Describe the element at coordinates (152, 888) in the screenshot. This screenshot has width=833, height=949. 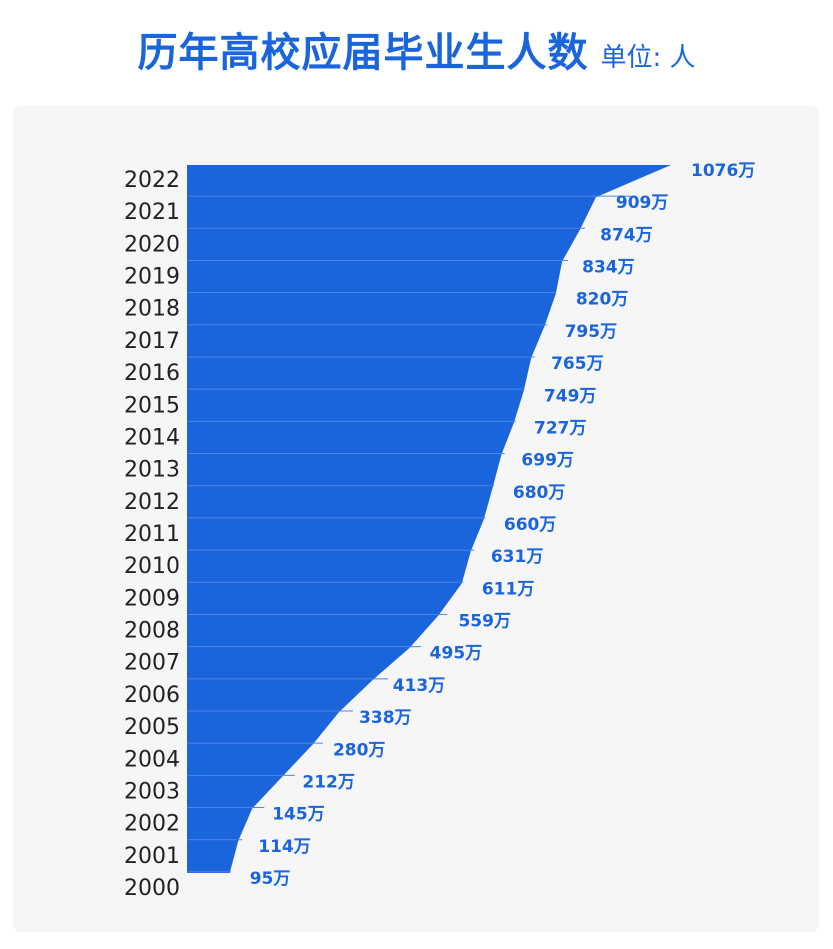
I see `year-label: 2000` at that location.